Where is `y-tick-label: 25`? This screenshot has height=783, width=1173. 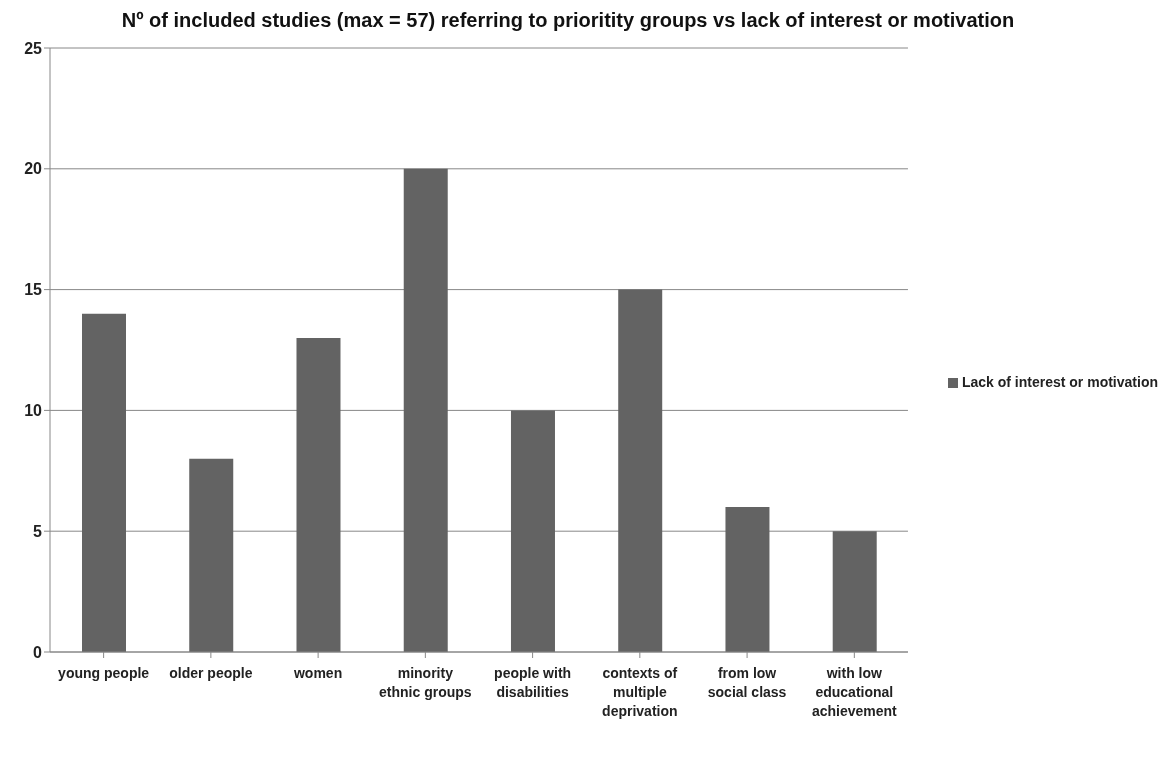 y-tick-label: 25 is located at coordinates (33, 48).